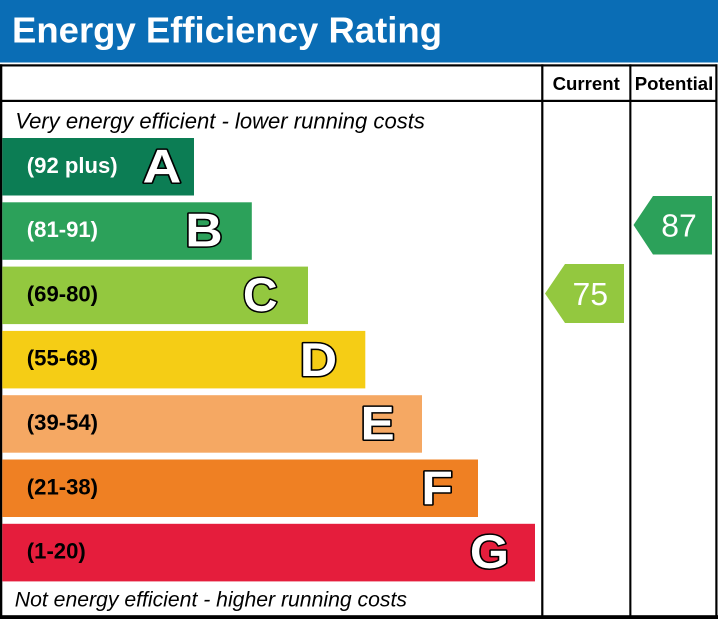 This screenshot has width=718, height=619. Describe the element at coordinates (56, 551) in the screenshot. I see `svg-text: (1-20)` at that location.